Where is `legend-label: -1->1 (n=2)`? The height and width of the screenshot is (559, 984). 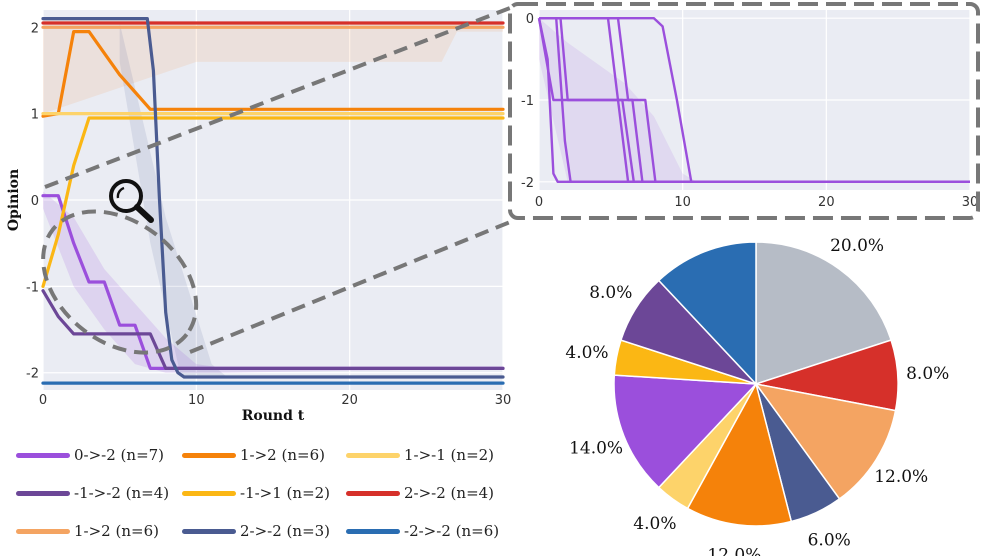
legend-label: -1->1 (n=2) is located at coordinates (285, 493).